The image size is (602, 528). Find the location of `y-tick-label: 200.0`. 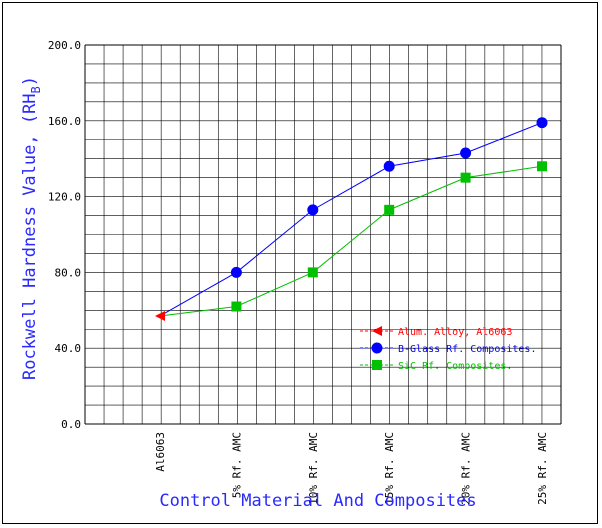

y-tick-label: 200.0 is located at coordinates (64, 45).